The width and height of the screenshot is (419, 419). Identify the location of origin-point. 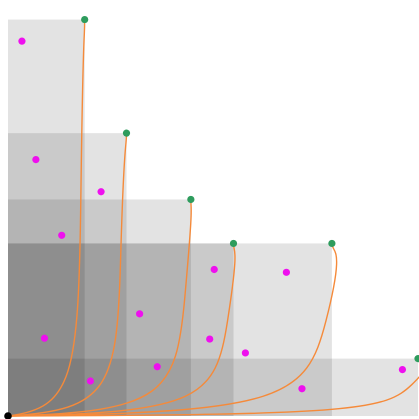
(8, 415).